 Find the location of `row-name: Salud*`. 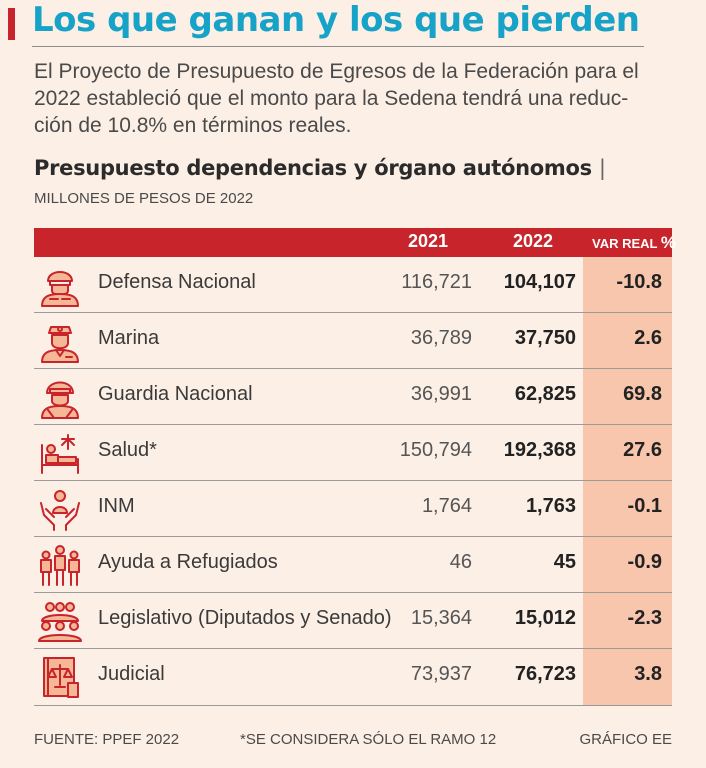

row-name: Salud* is located at coordinates (127, 450).